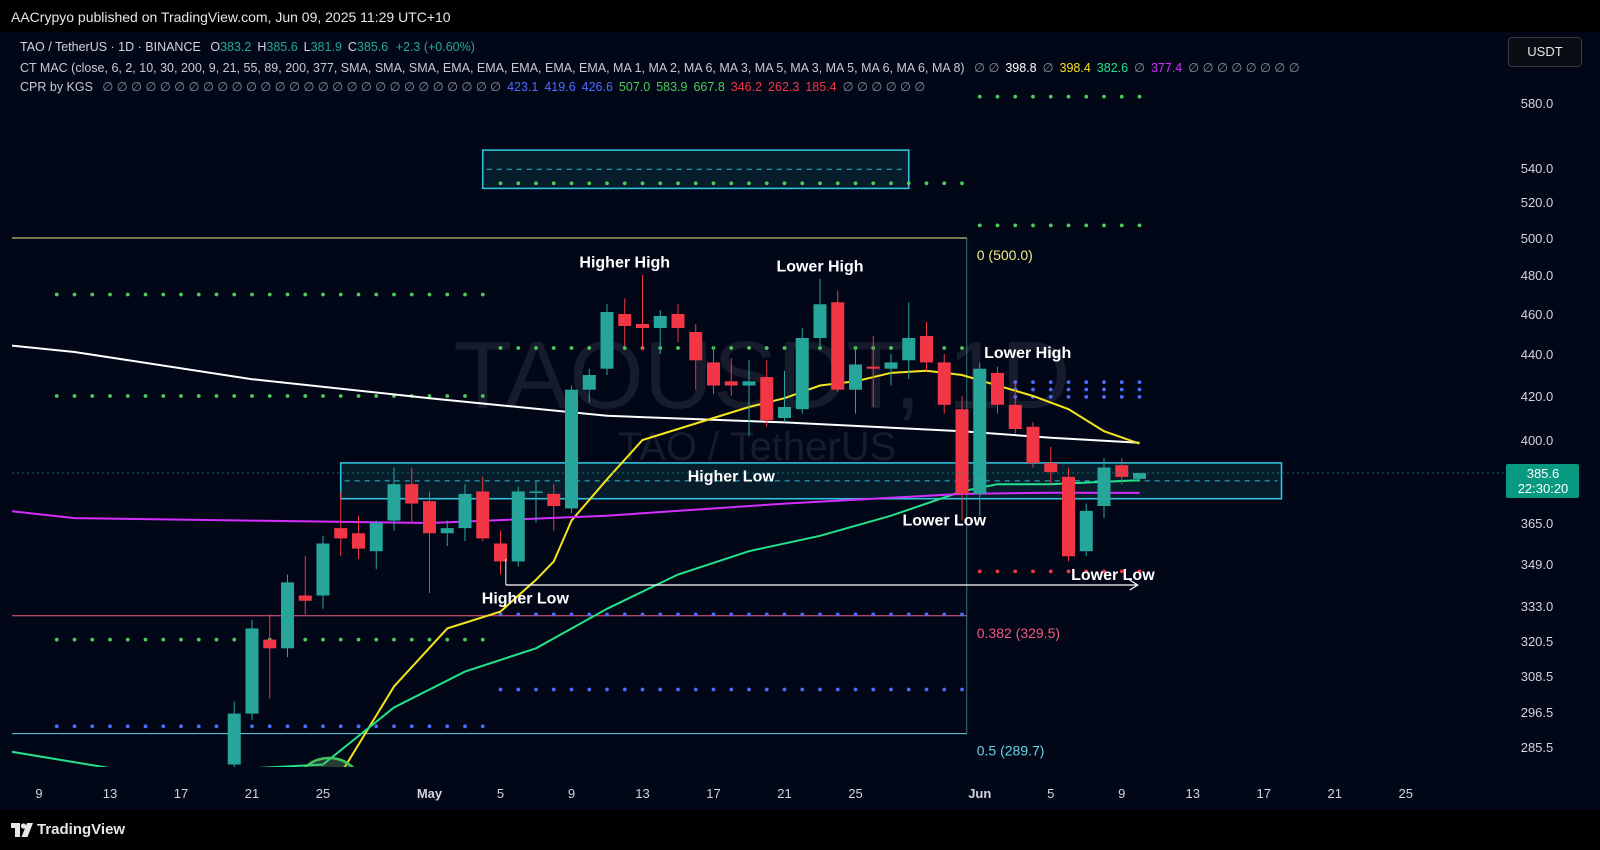 This screenshot has height=850, width=1600. I want to click on ohlc-value: 385.6, so click(282, 47).